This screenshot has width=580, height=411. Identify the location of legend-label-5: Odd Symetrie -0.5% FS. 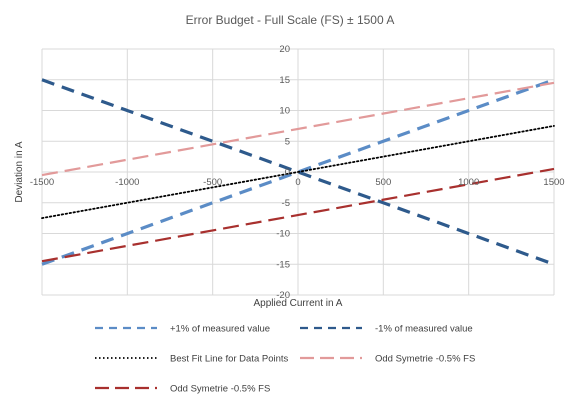
(220, 389).